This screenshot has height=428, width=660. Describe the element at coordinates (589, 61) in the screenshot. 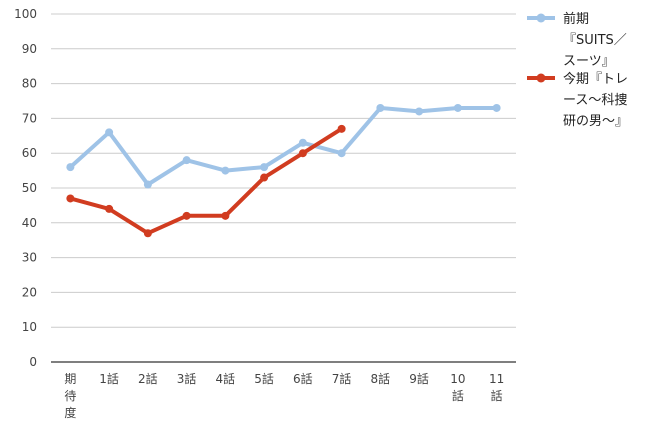

I see `legend-label-line: スーツ』` at that location.